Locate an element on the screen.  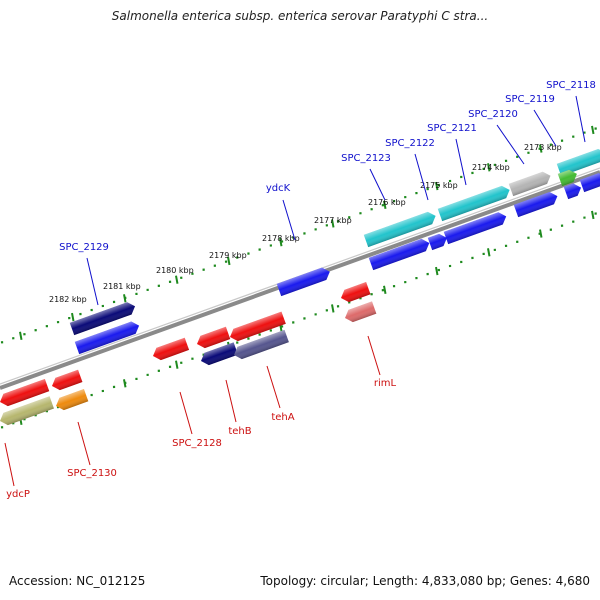
gene-label: ydcP is located at coordinates (18, 494).